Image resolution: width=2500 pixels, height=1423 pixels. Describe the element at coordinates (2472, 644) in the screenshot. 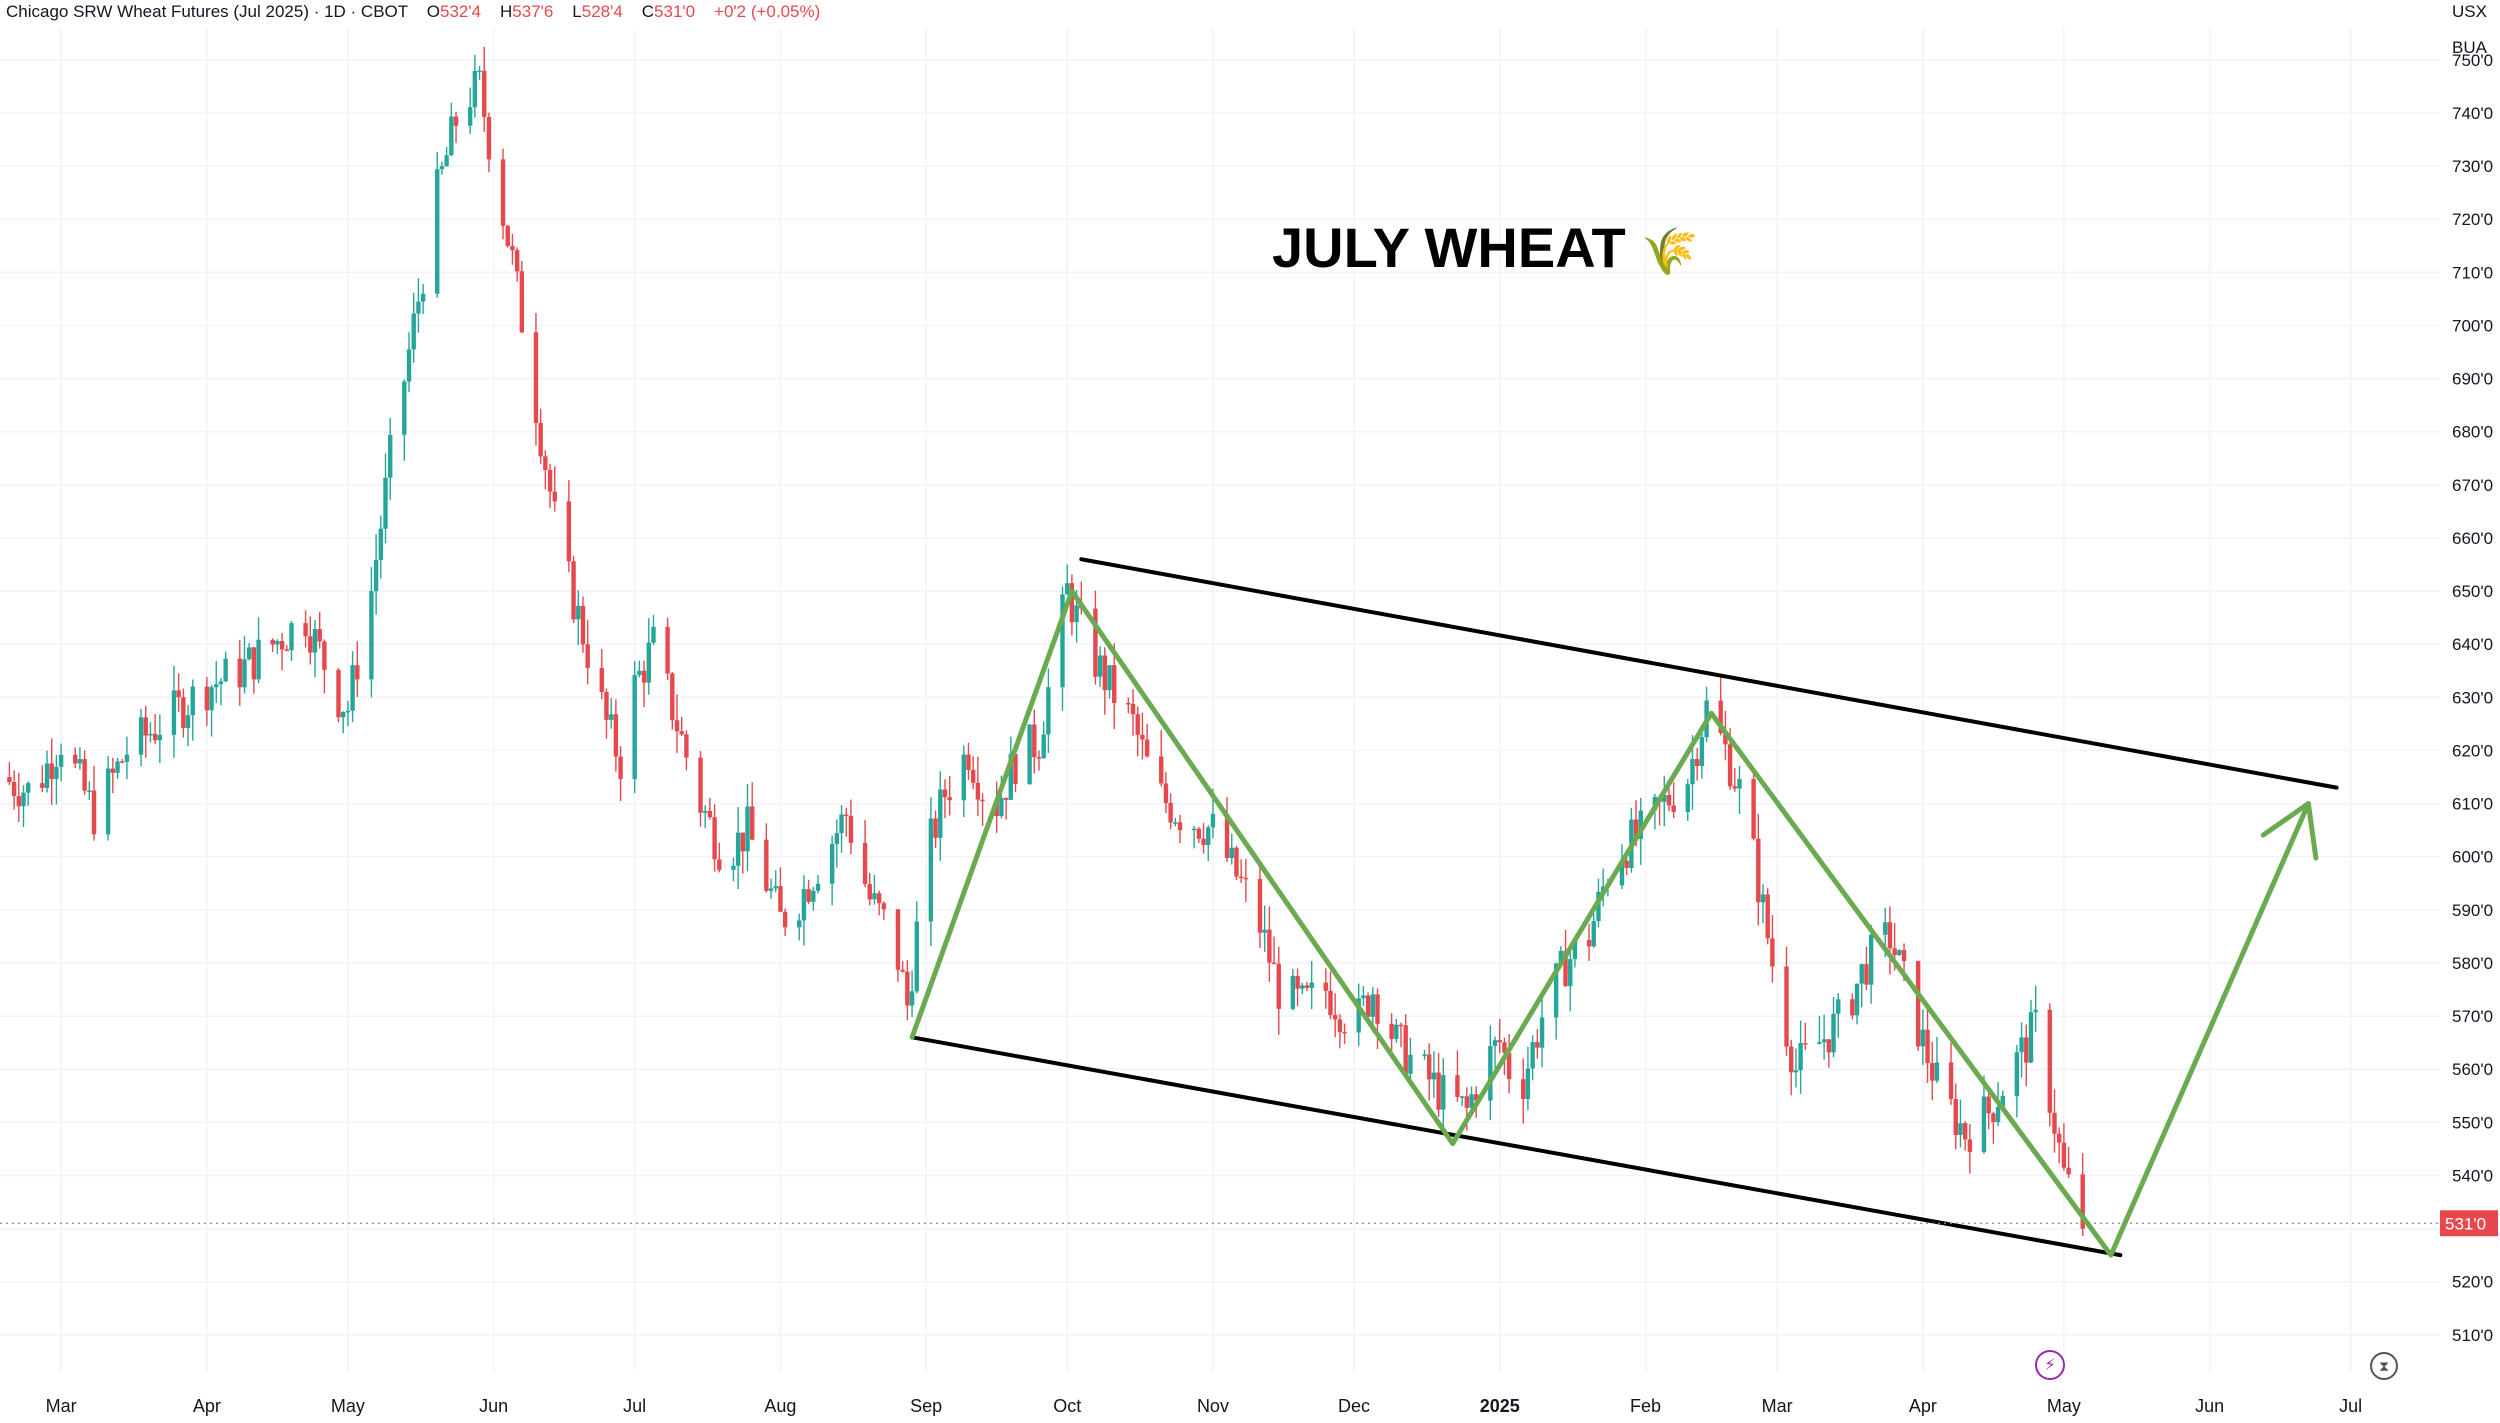

I see `y-tick-label: 640'0` at that location.